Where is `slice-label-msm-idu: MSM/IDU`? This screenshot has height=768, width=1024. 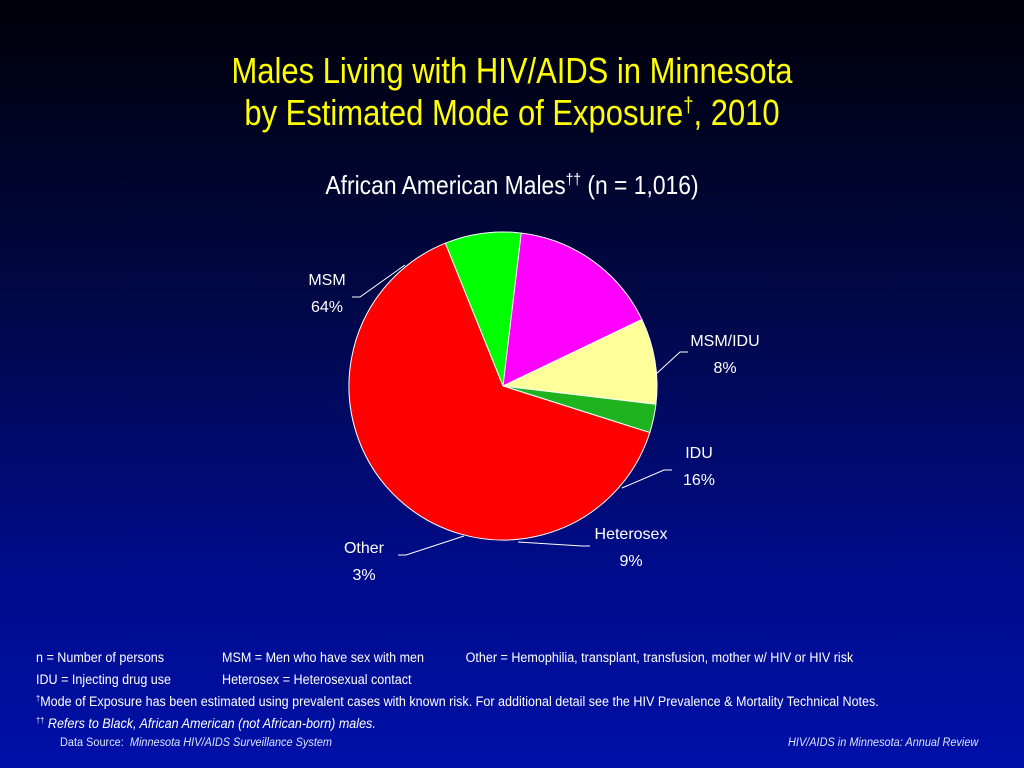 slice-label-msm-idu: MSM/IDU is located at coordinates (724, 341).